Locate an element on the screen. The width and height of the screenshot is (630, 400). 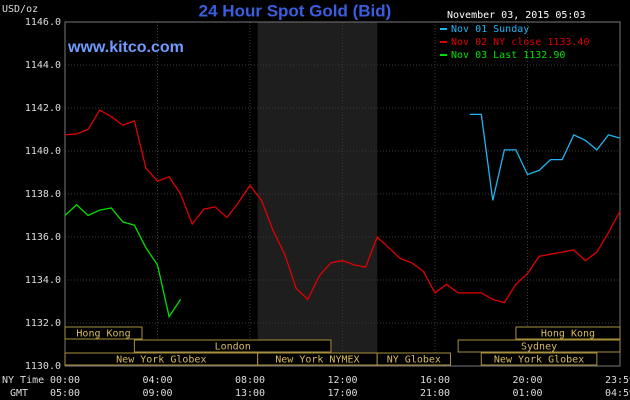
session-label: NY Globex is located at coordinates (414, 360).